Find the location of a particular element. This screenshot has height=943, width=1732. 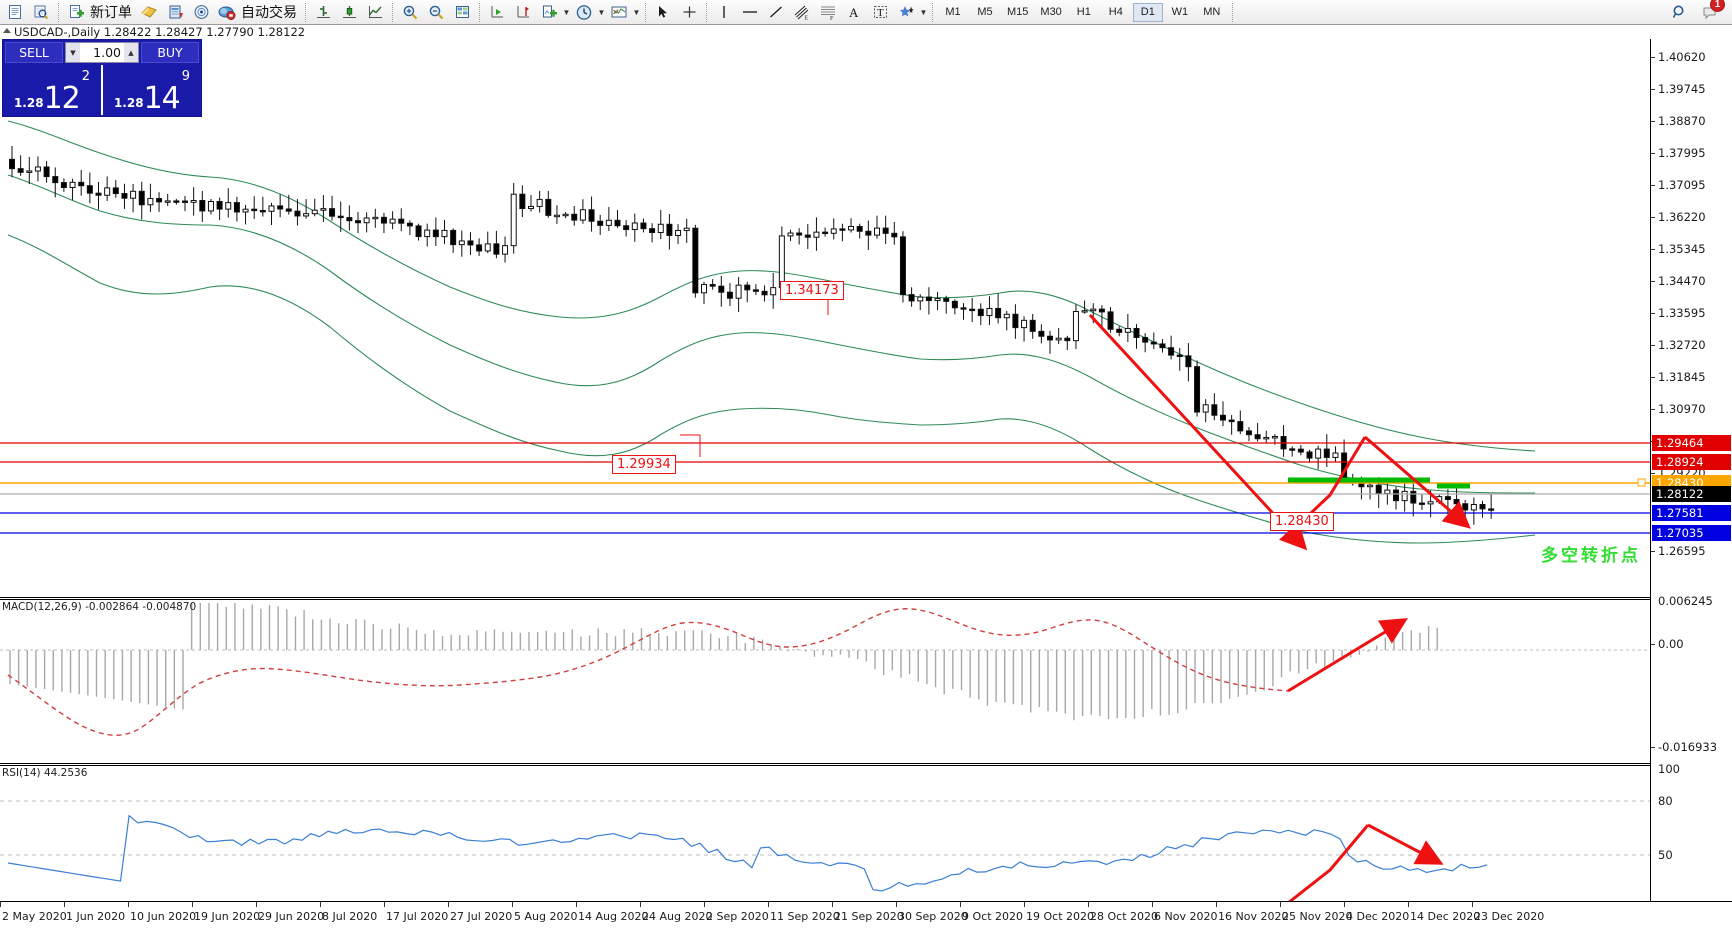

projection-down-leg is located at coordinates (1417, 482).